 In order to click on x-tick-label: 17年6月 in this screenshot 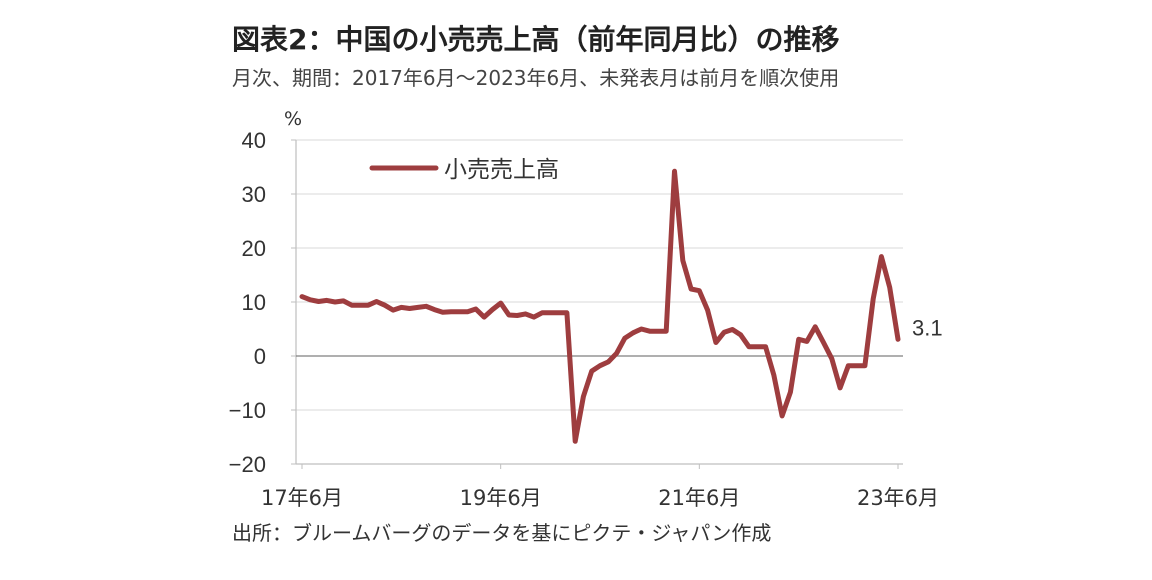, I will do `click(302, 498)`.